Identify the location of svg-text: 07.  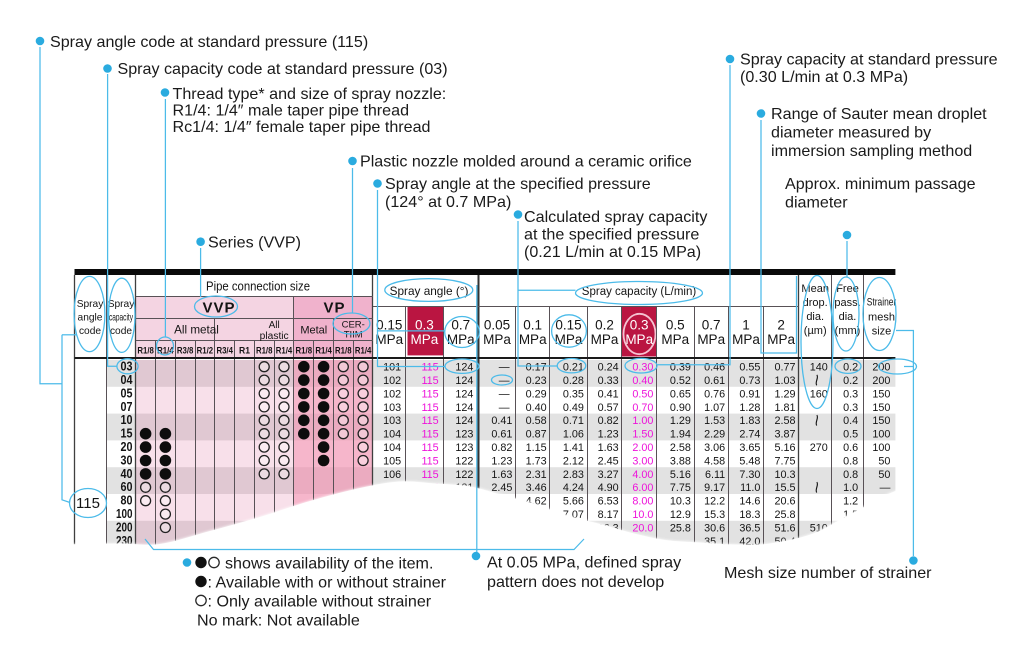
(127, 406).